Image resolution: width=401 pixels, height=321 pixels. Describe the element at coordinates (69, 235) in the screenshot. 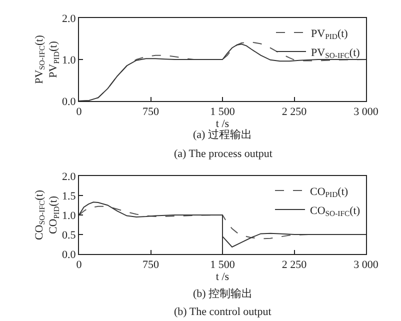

I see `y-tick-label: 0.5` at that location.